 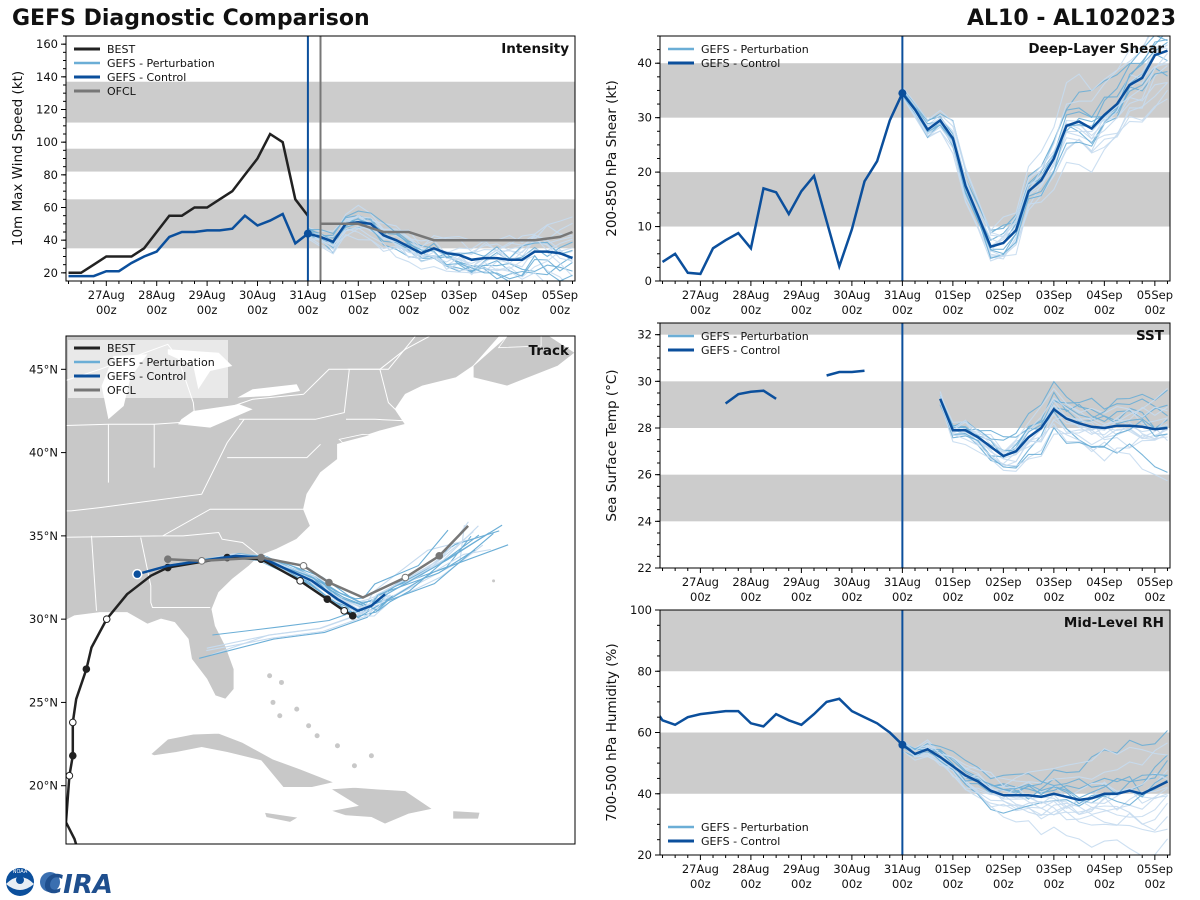 What do you see at coordinates (494, 581) in the screenshot?
I see `bermuda-island` at bounding box center [494, 581].